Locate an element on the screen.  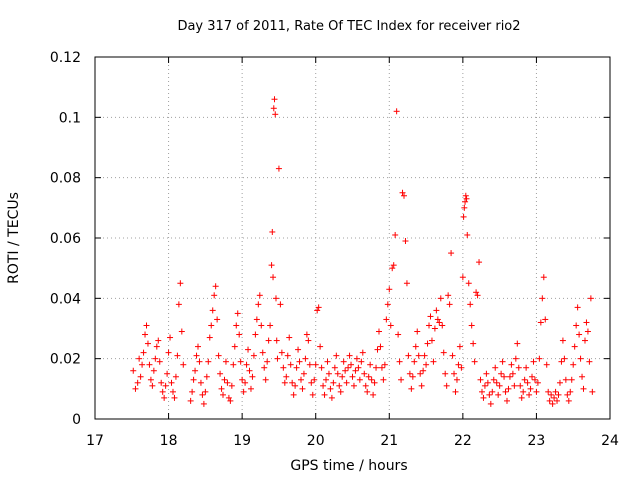
x-tick-label: 21 is located at coordinates (389, 441).